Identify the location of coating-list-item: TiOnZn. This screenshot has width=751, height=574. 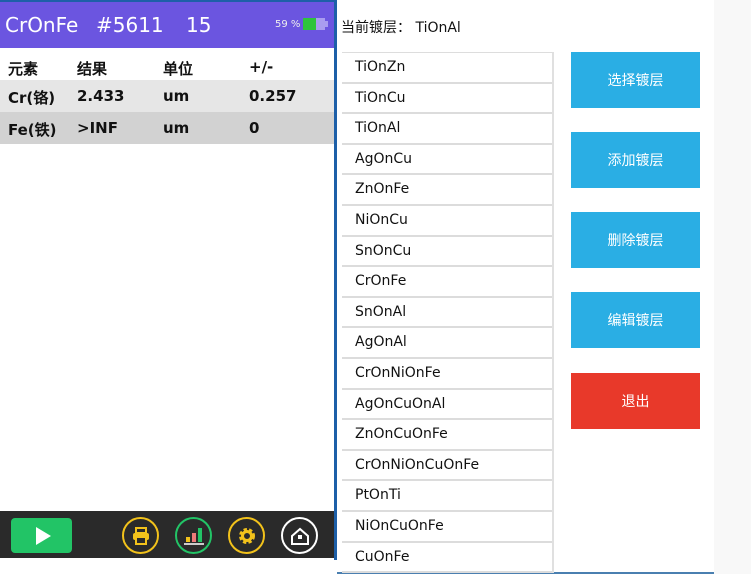
(447, 68).